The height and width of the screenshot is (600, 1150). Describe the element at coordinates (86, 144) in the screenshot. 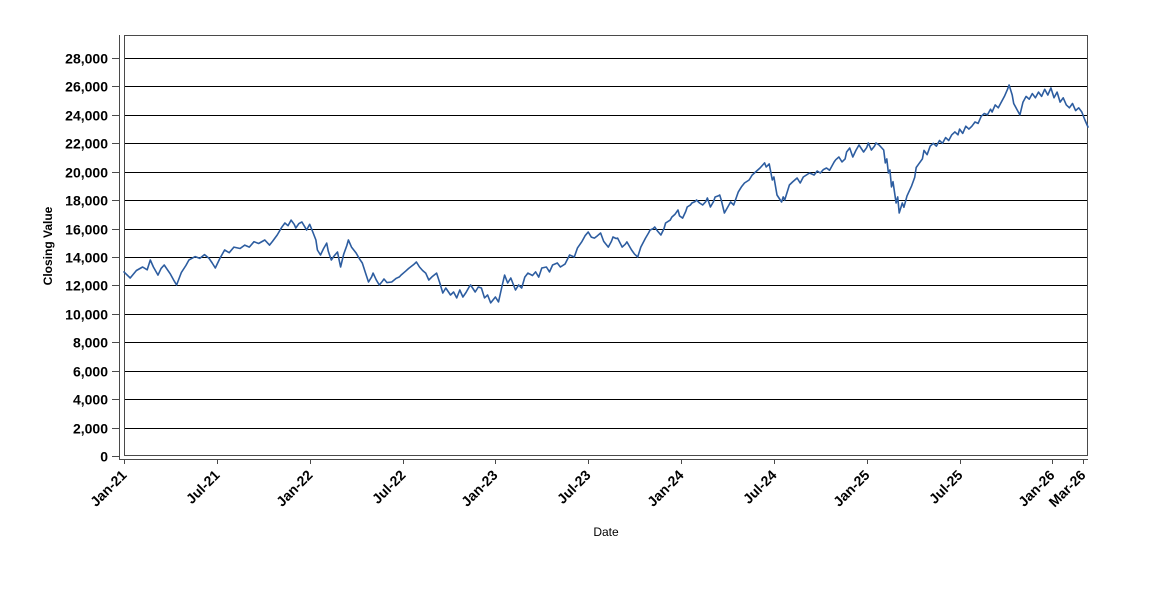

I see `y-tick-label: 22,000` at that location.